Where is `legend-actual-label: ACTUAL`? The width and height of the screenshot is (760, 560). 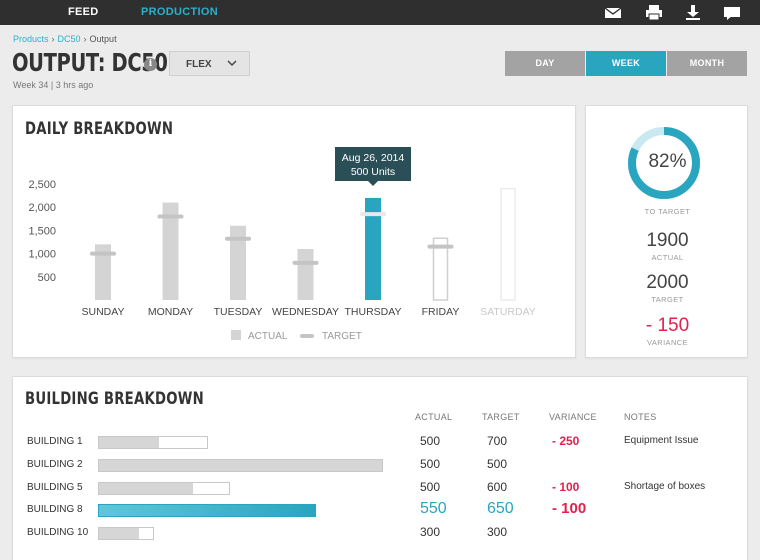 legend-actual-label: ACTUAL is located at coordinates (268, 336).